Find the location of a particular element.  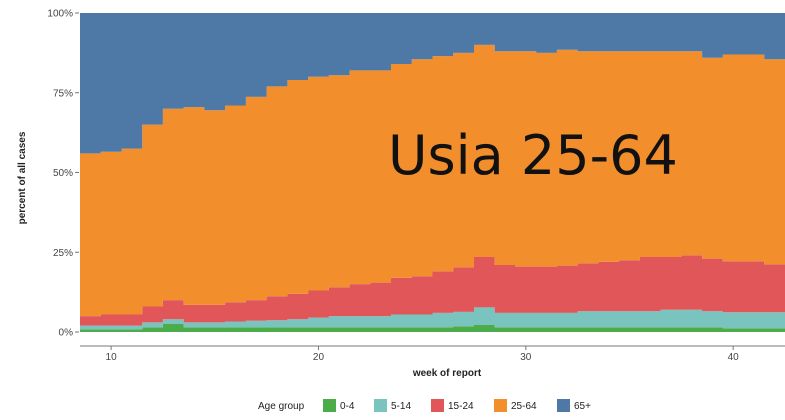

legend-swatch-65+ is located at coordinates (563, 405).